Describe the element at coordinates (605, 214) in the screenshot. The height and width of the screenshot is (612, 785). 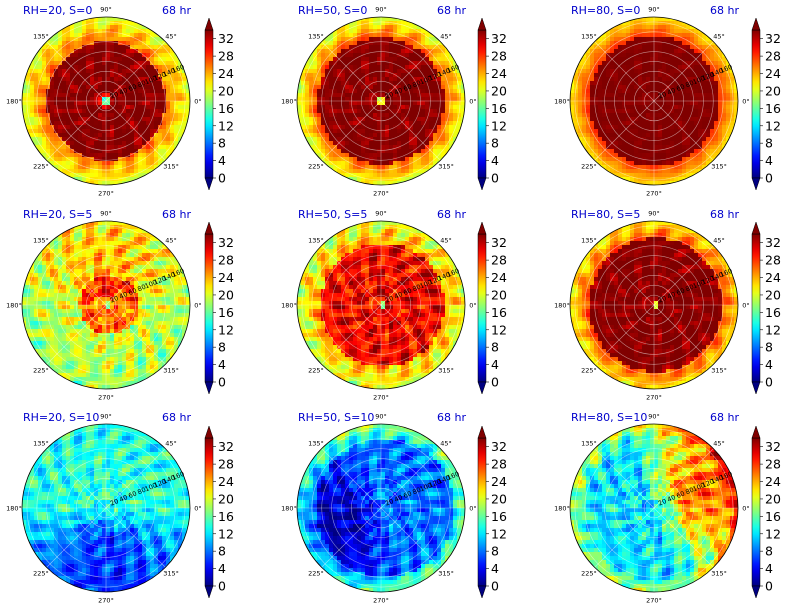
I see `panel-title: RH=80, S=5` at that location.